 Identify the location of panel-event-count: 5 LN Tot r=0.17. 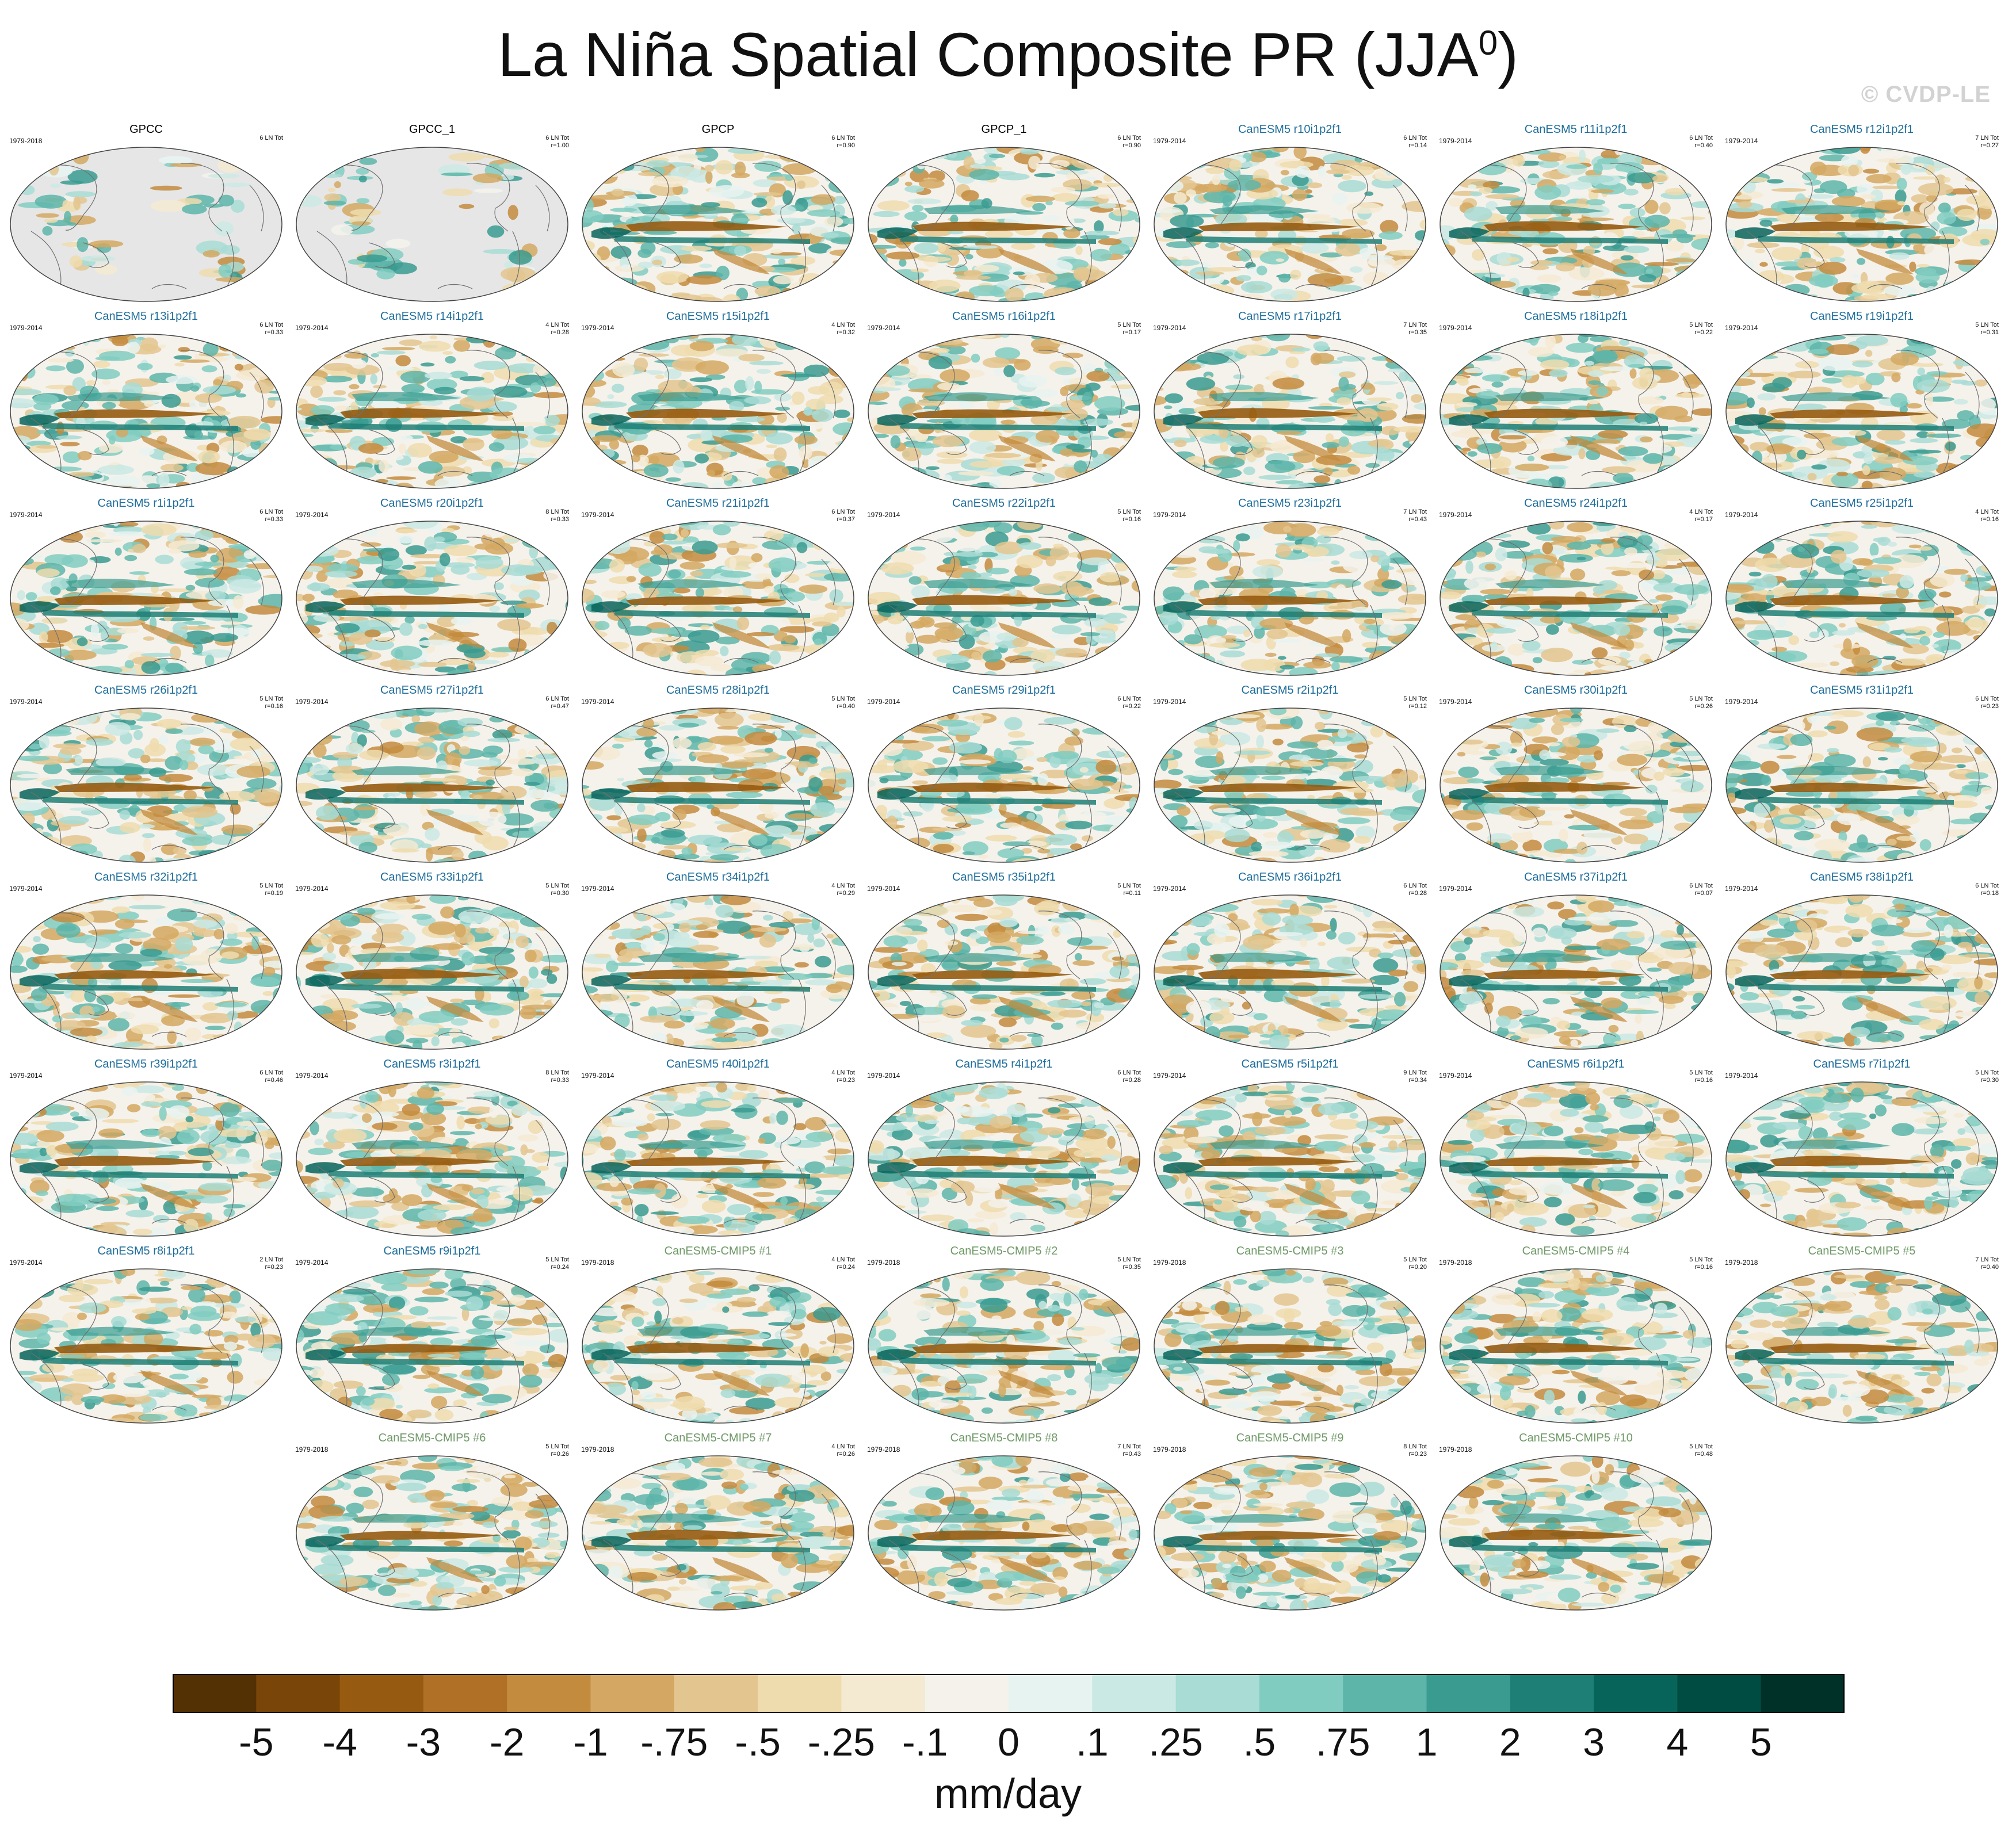
(1129, 329).